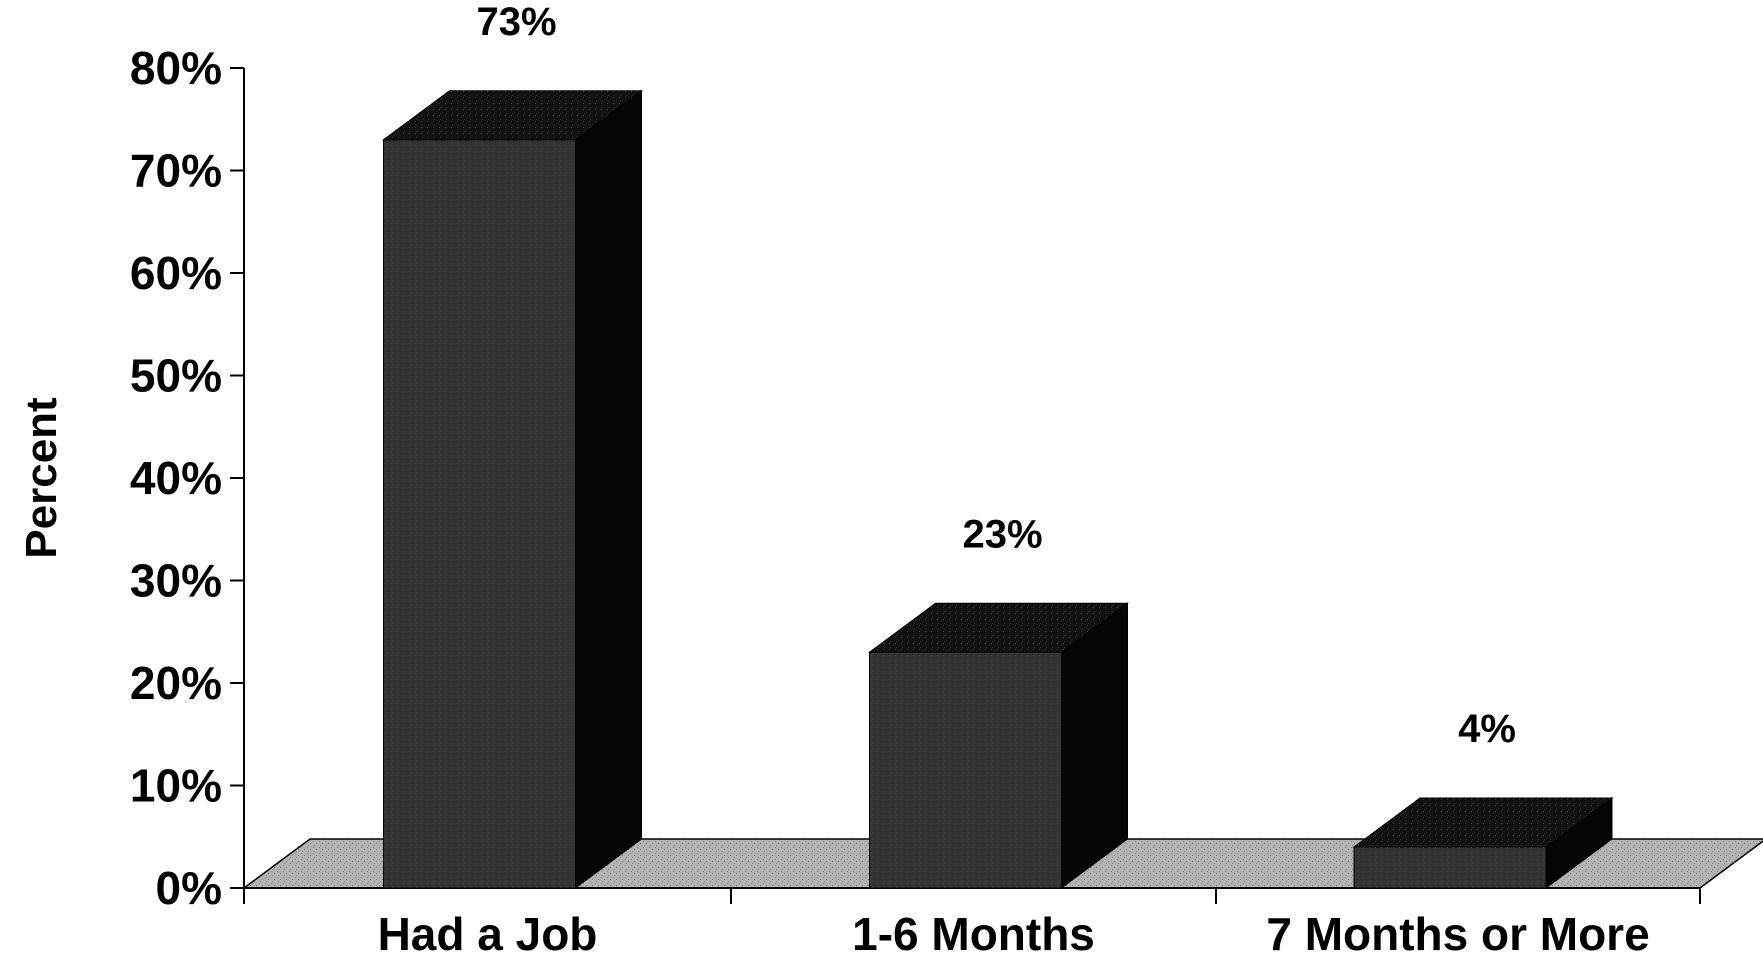  Describe the element at coordinates (1457, 934) in the screenshot. I see `category-label: 7 Months or More` at that location.